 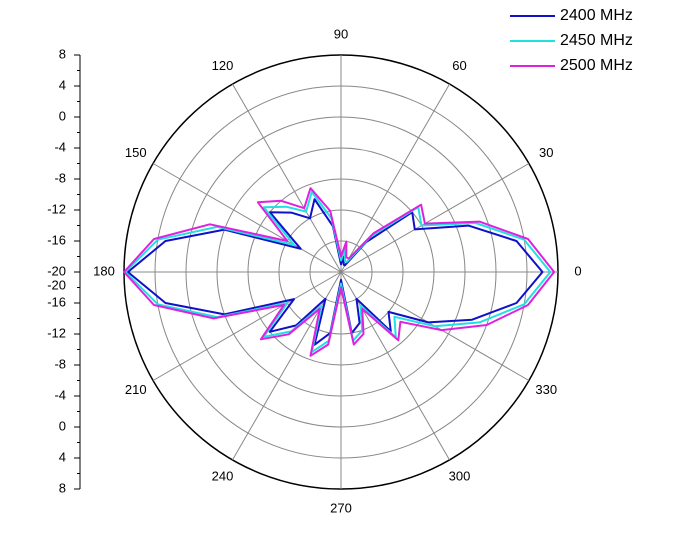 I want to click on angle-label: 300, so click(x=460, y=476).